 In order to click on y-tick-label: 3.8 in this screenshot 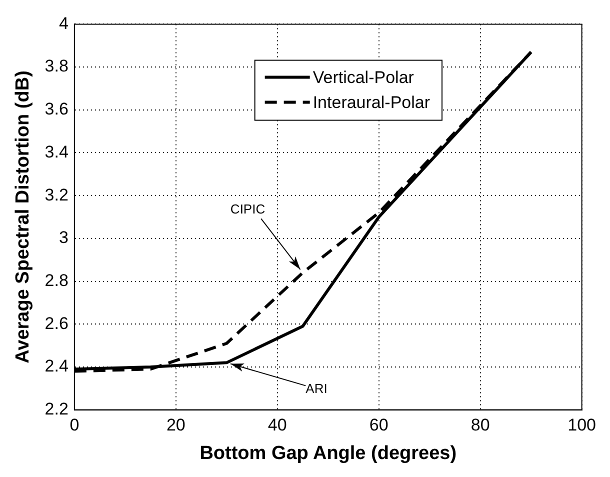, I will do `click(56, 66)`.